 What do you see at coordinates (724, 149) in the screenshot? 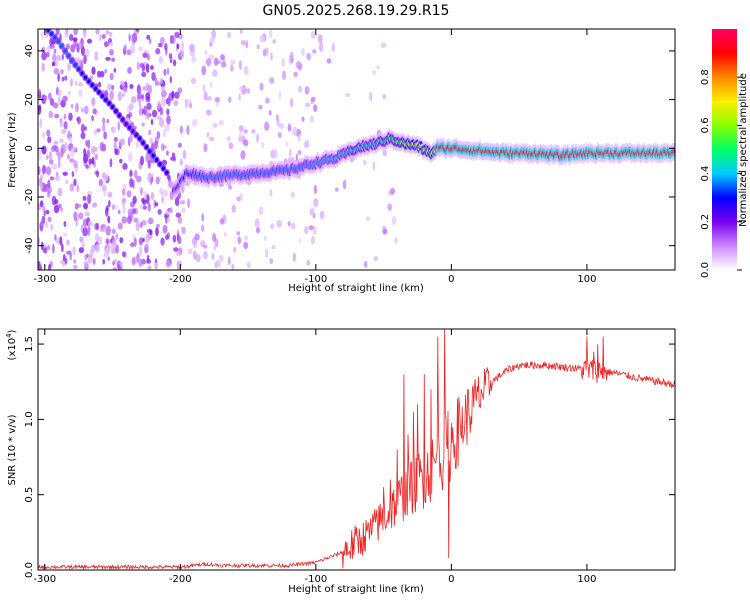
I see `colorbar-scale` at bounding box center [724, 149].